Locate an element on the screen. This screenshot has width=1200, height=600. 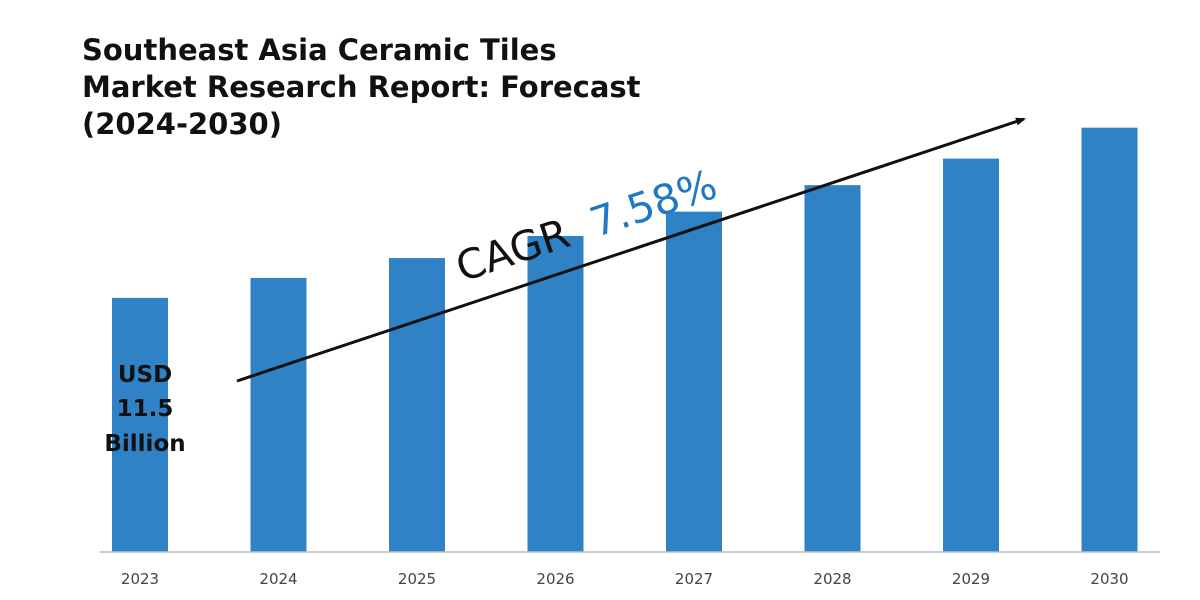
bar-2026 is located at coordinates (555, 393).